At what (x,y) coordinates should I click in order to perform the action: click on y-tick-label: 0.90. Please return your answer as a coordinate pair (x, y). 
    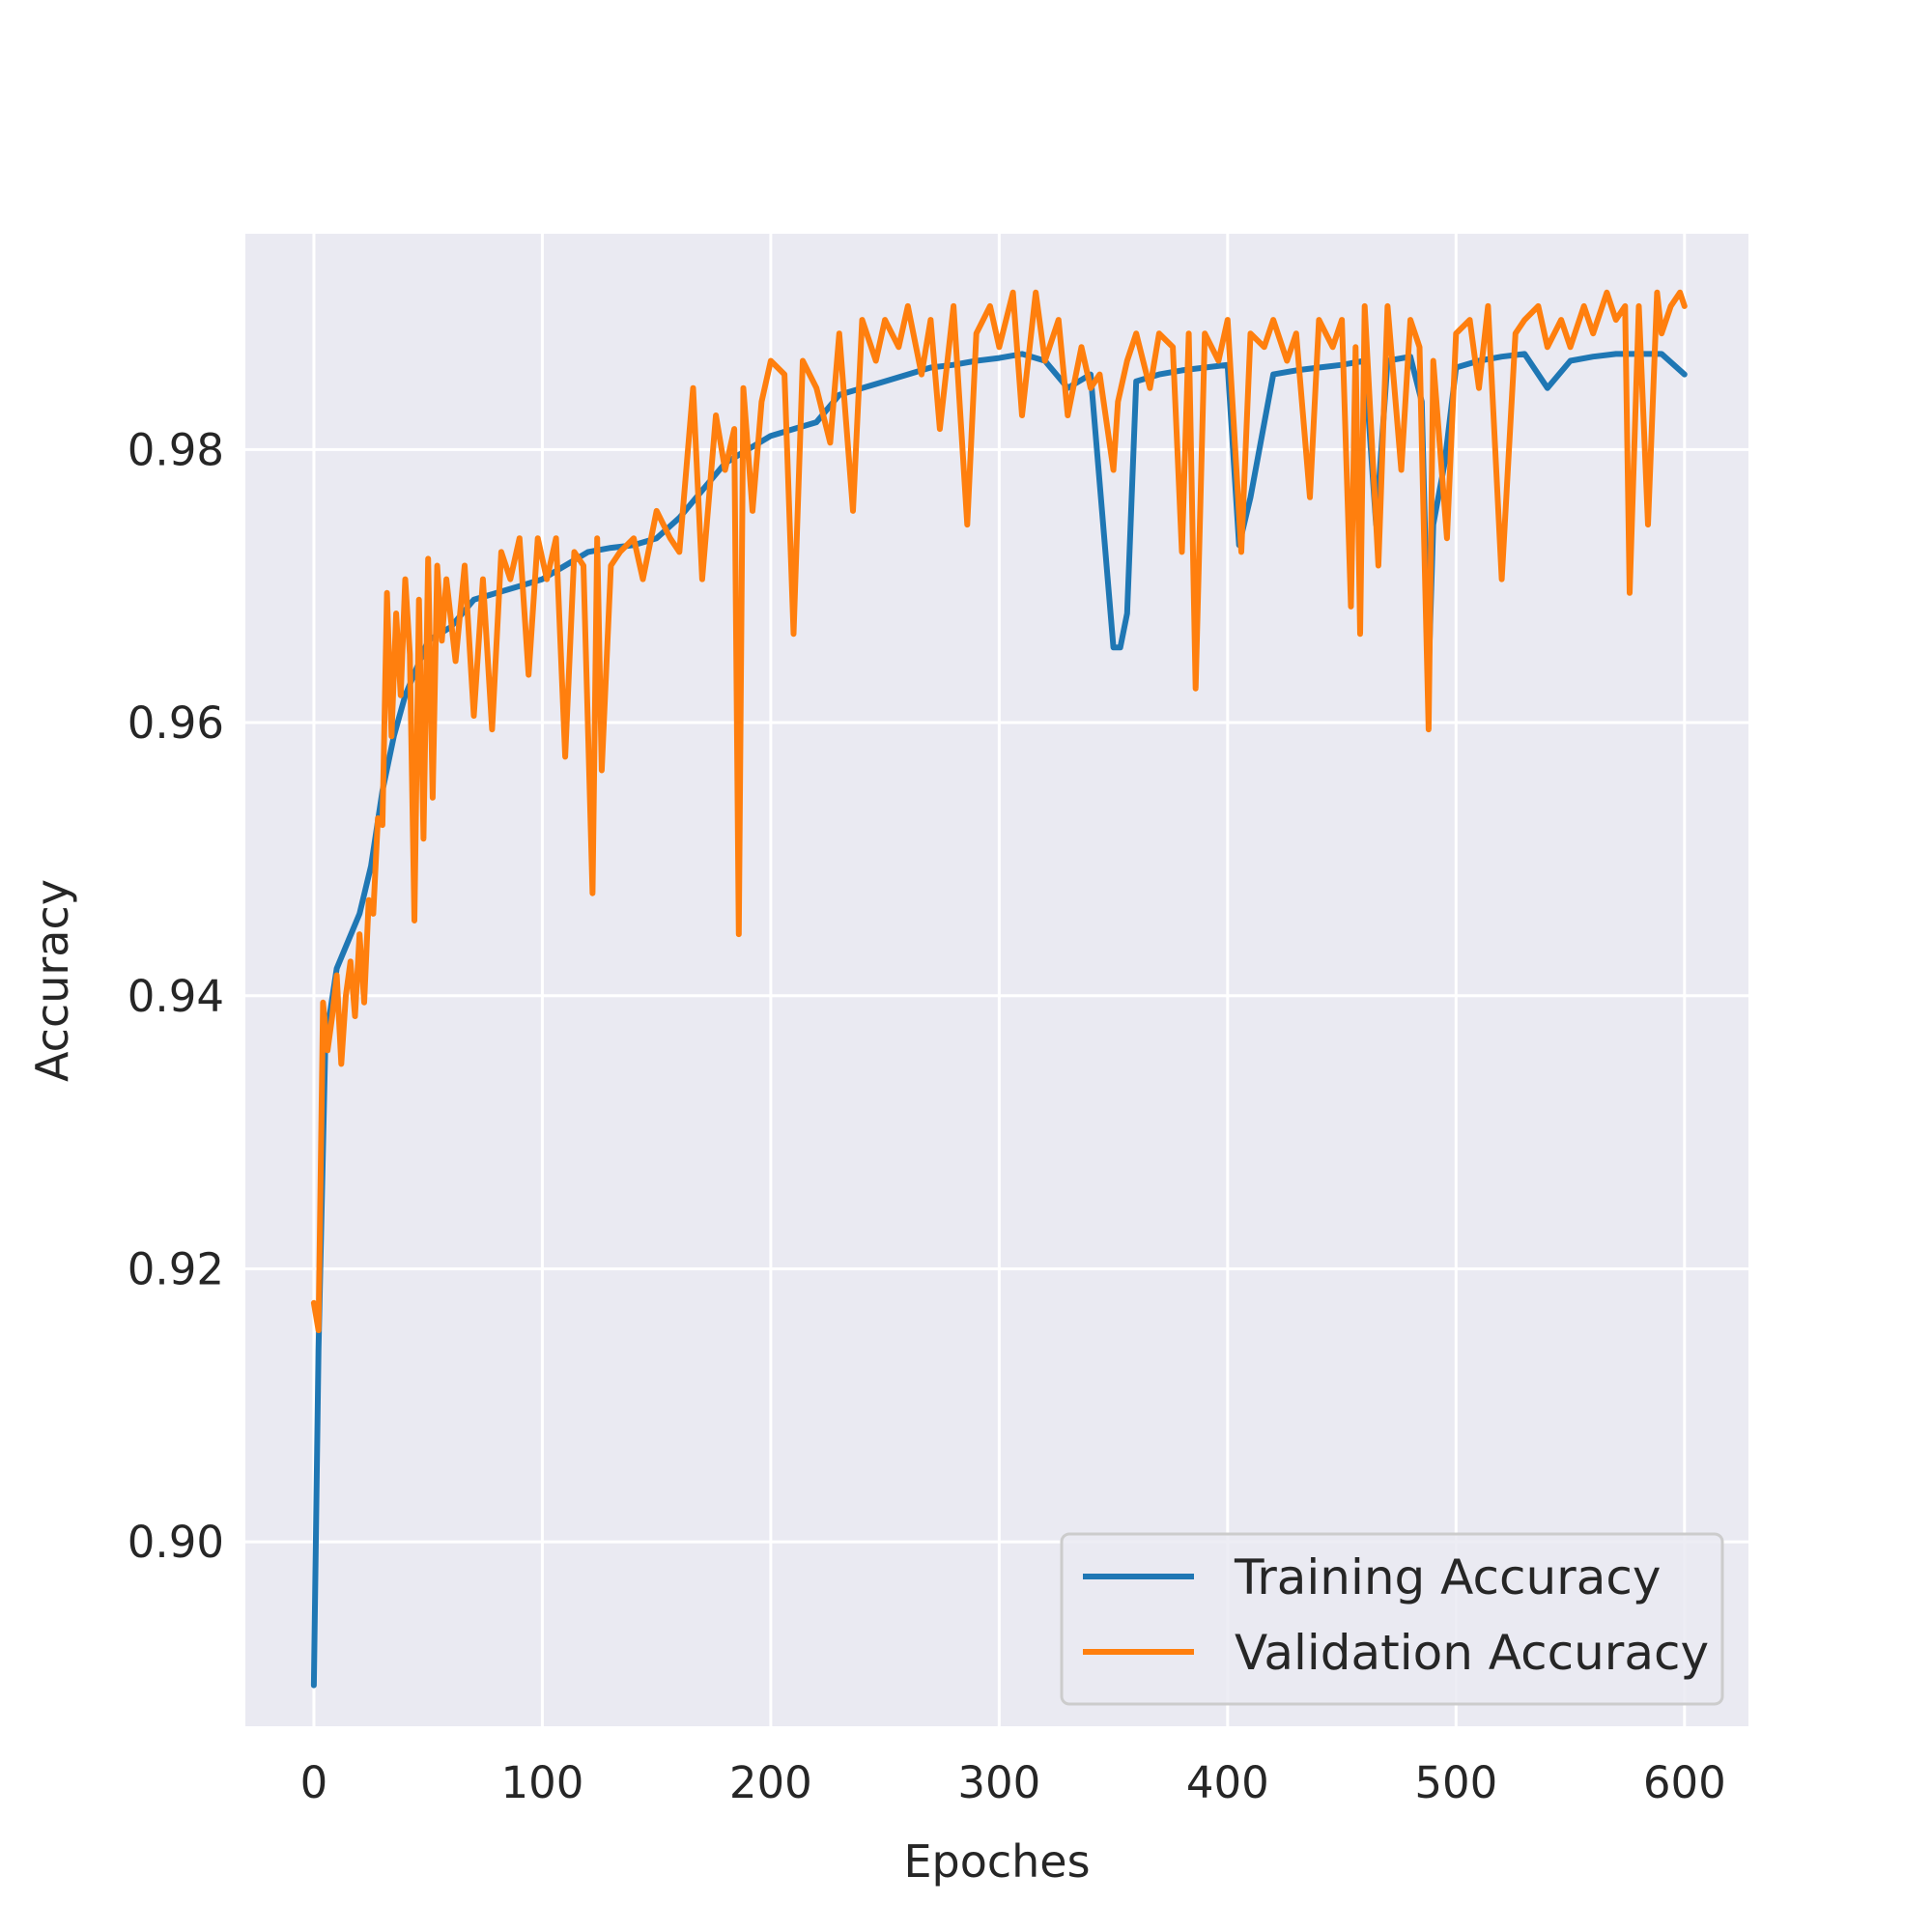
    Looking at the image, I should click on (176, 1542).